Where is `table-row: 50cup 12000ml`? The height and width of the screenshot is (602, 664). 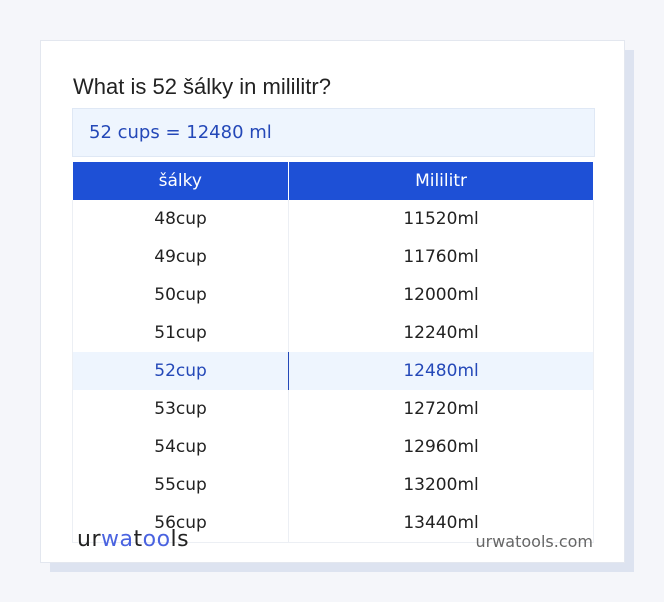
table-row: 50cup 12000ml is located at coordinates (332, 295).